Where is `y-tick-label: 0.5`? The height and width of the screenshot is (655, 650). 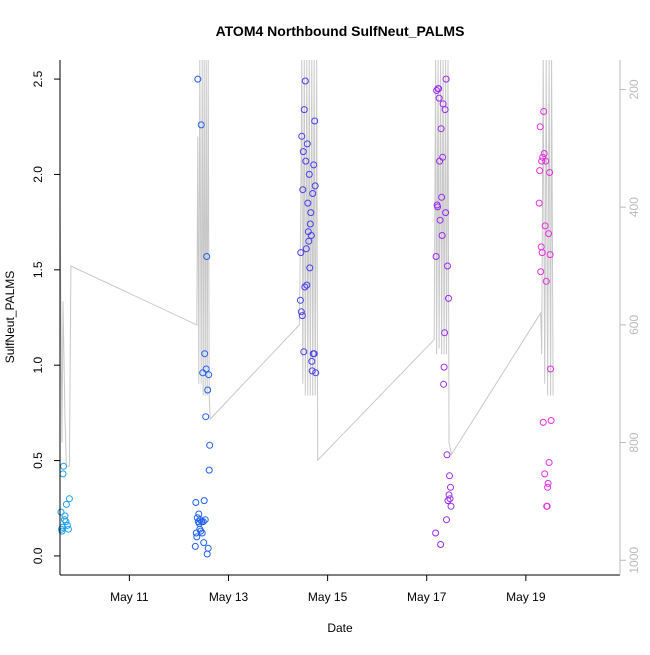 y-tick-label: 0.5 is located at coordinates (38, 460).